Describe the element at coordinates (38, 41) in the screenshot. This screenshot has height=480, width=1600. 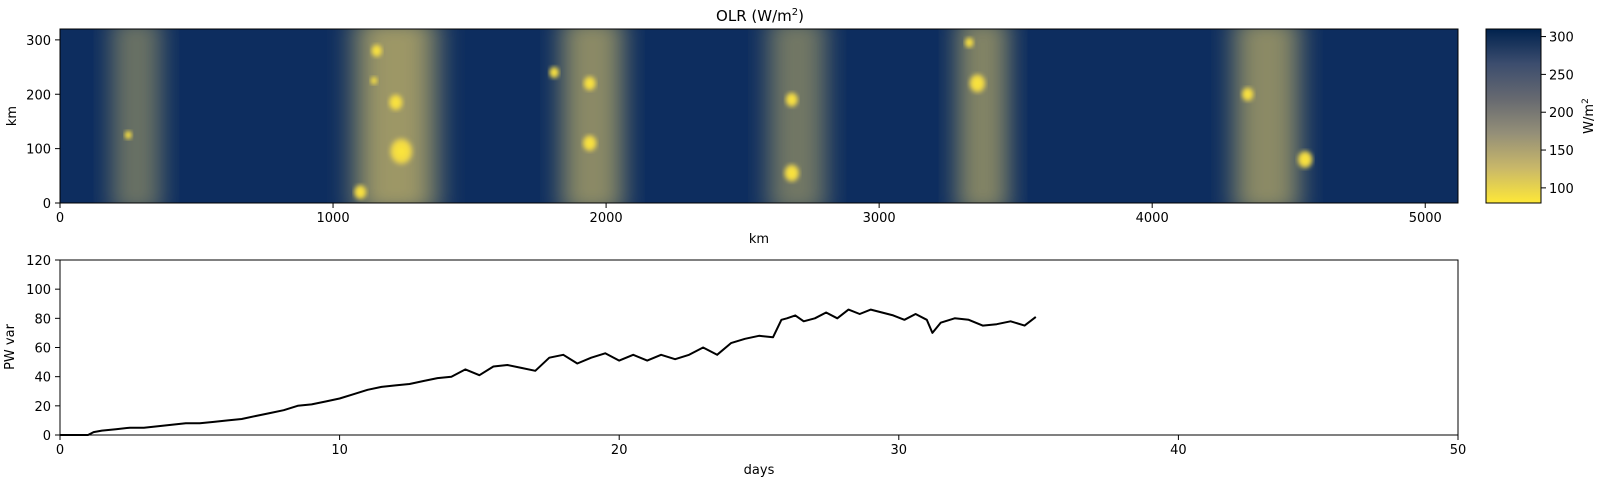
I see `olr-y-tick-label: 300` at that location.